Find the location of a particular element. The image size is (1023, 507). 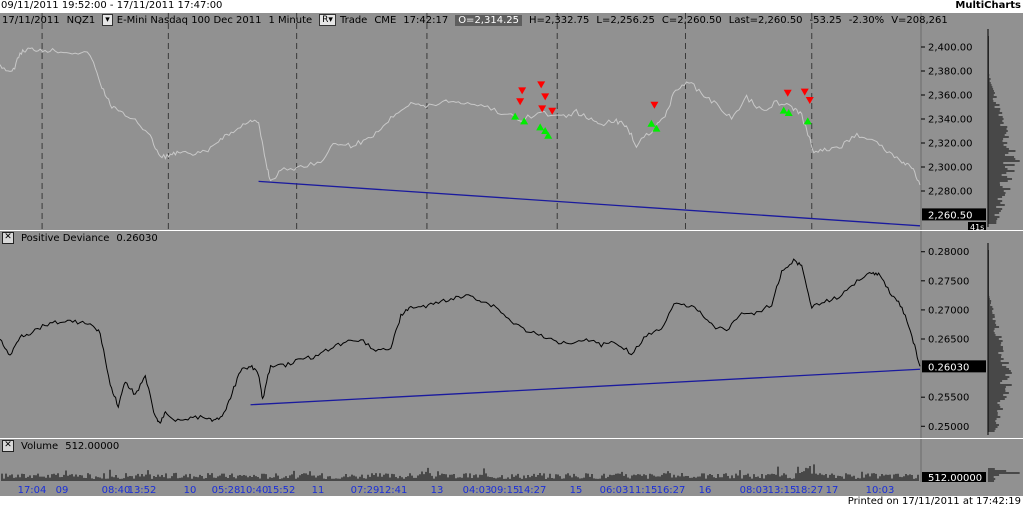

header-description: E-Mini Nasdaq 100 Dec 2011 is located at coordinates (189, 20).